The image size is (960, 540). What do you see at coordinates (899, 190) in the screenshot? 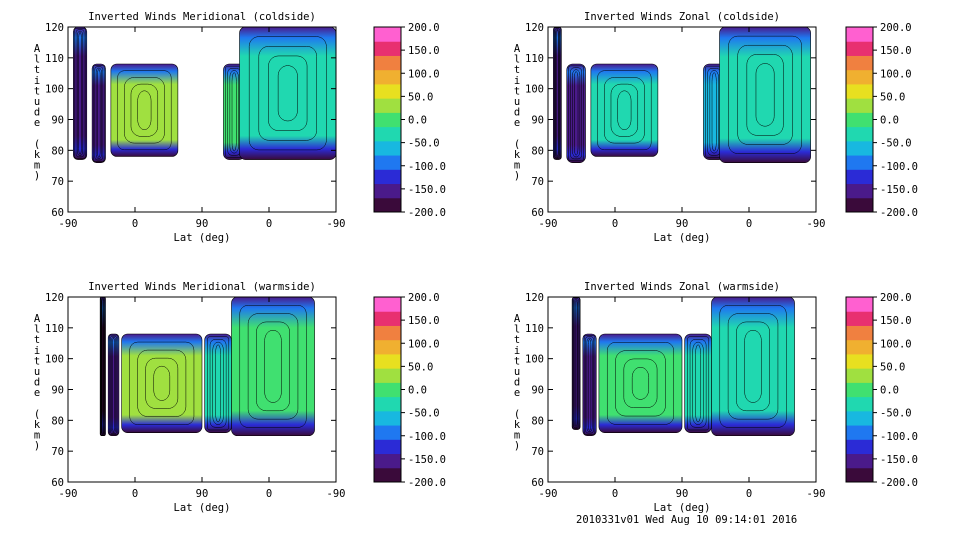
I see `colorbar-label: -150.0` at bounding box center [899, 190].